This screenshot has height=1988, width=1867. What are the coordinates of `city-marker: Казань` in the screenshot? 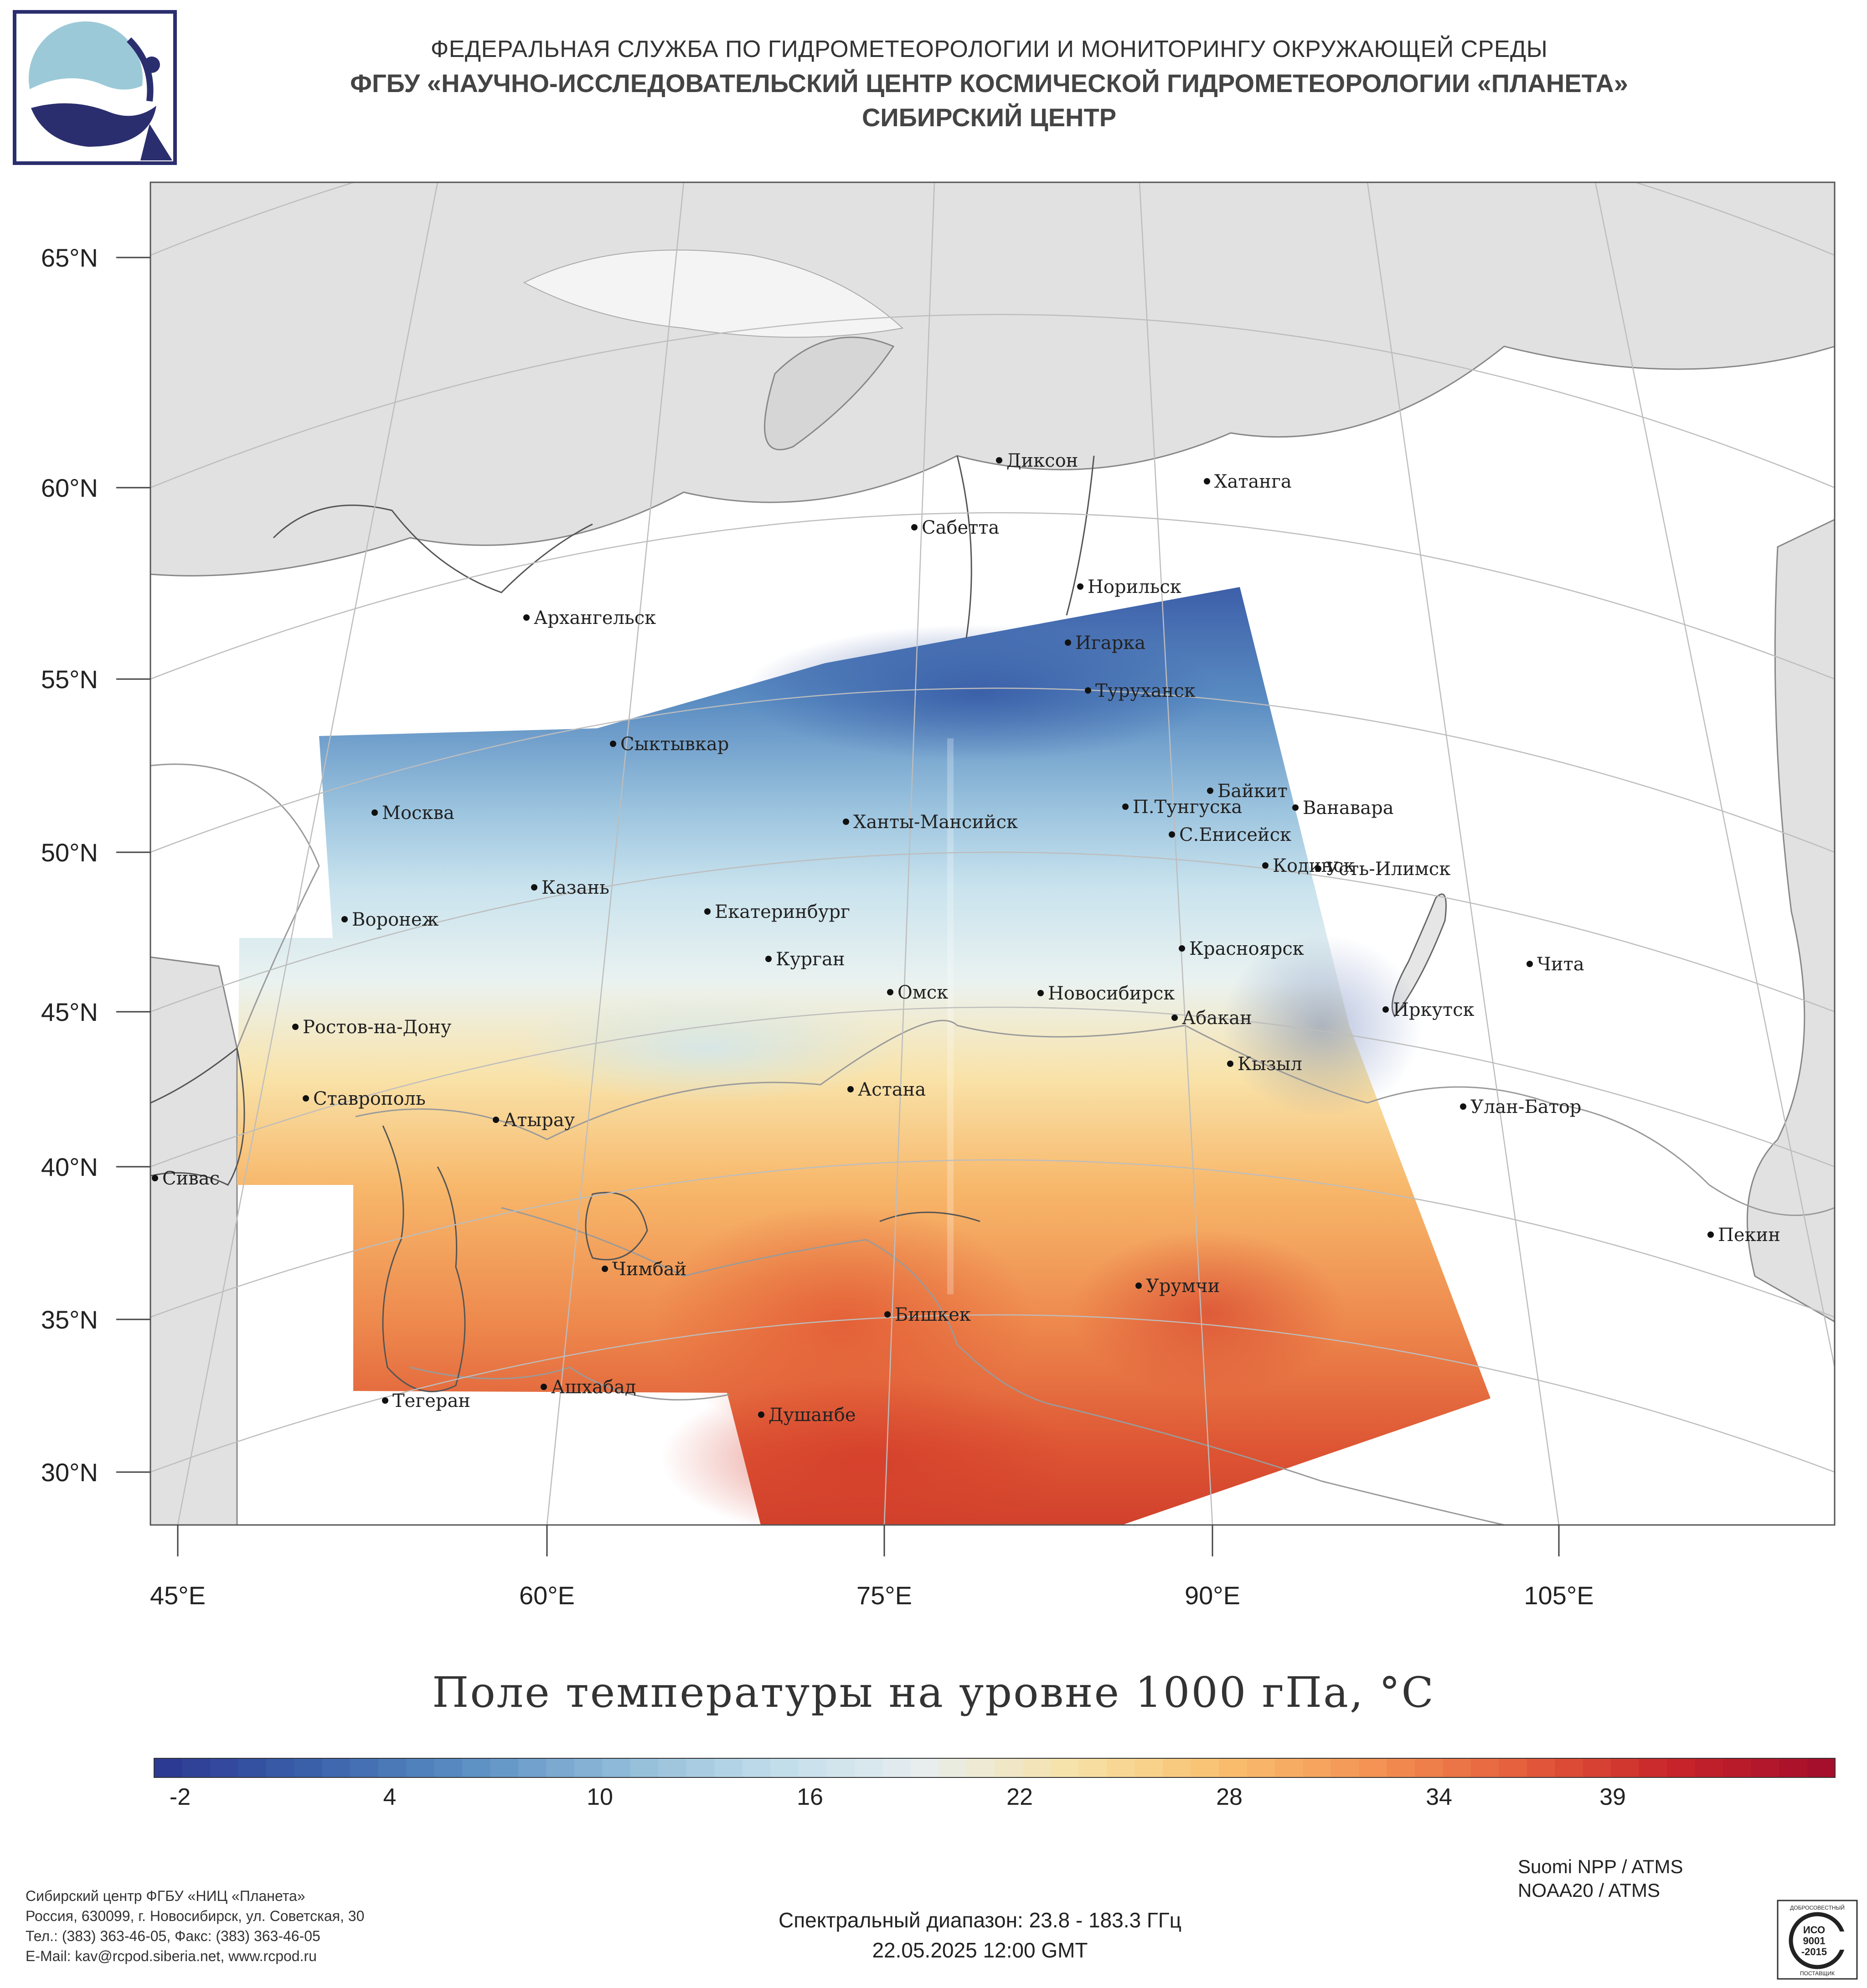 It's located at (570, 887).